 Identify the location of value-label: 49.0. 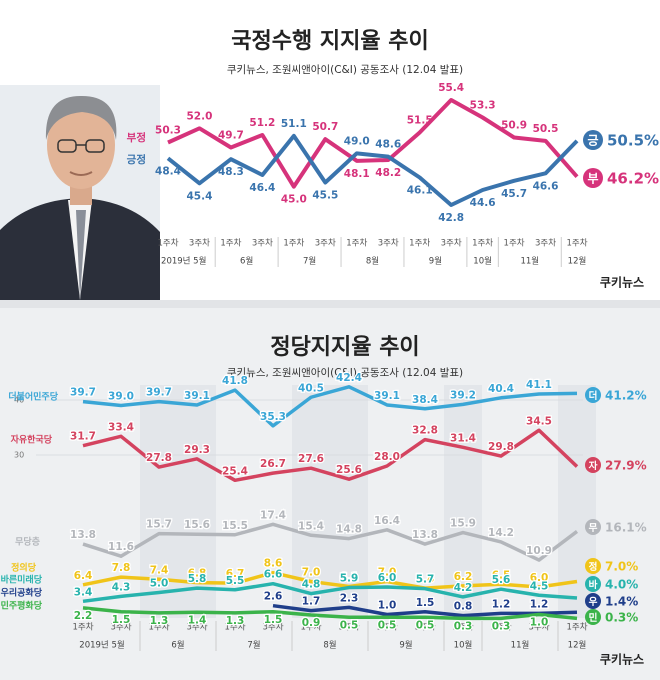
(357, 141).